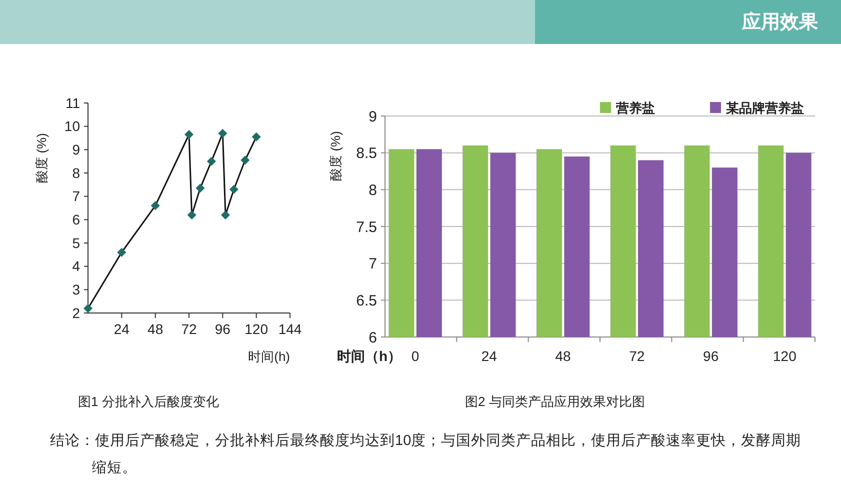  Describe the element at coordinates (369, 356) in the screenshot. I see `x-axis-title: 时间（h）` at that location.